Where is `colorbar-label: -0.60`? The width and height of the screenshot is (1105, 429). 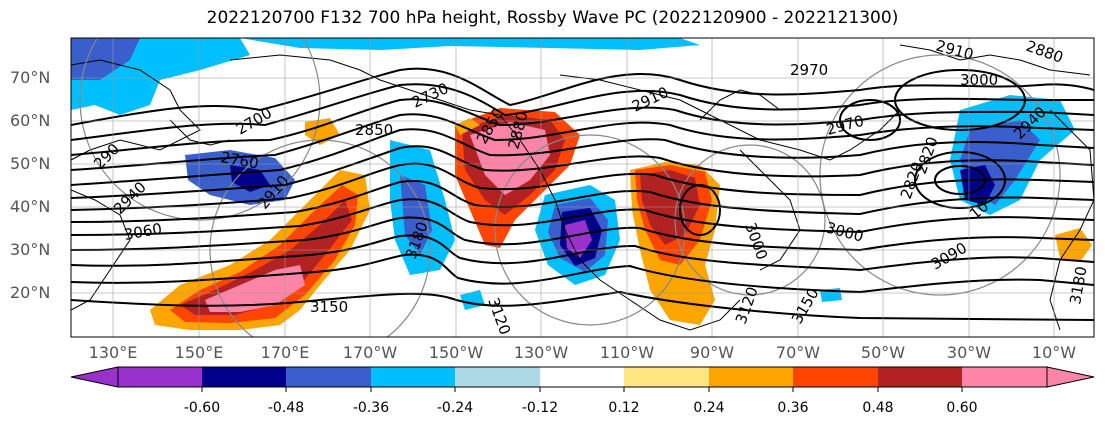 colorbar-label: -0.60 is located at coordinates (202, 408).